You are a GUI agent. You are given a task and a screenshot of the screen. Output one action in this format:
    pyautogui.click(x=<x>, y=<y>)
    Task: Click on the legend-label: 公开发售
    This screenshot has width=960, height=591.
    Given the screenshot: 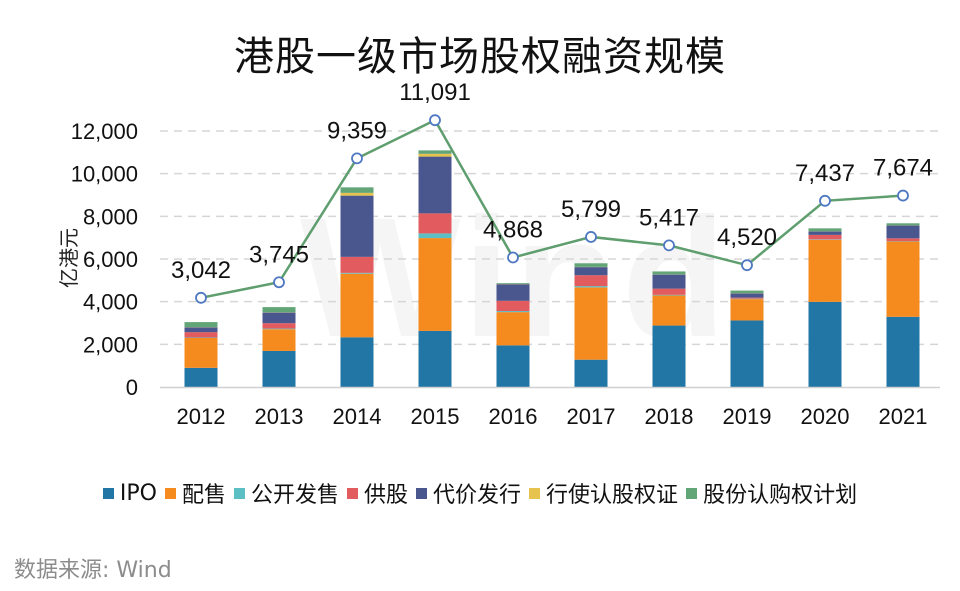 What is the action you would take?
    pyautogui.click(x=295, y=495)
    